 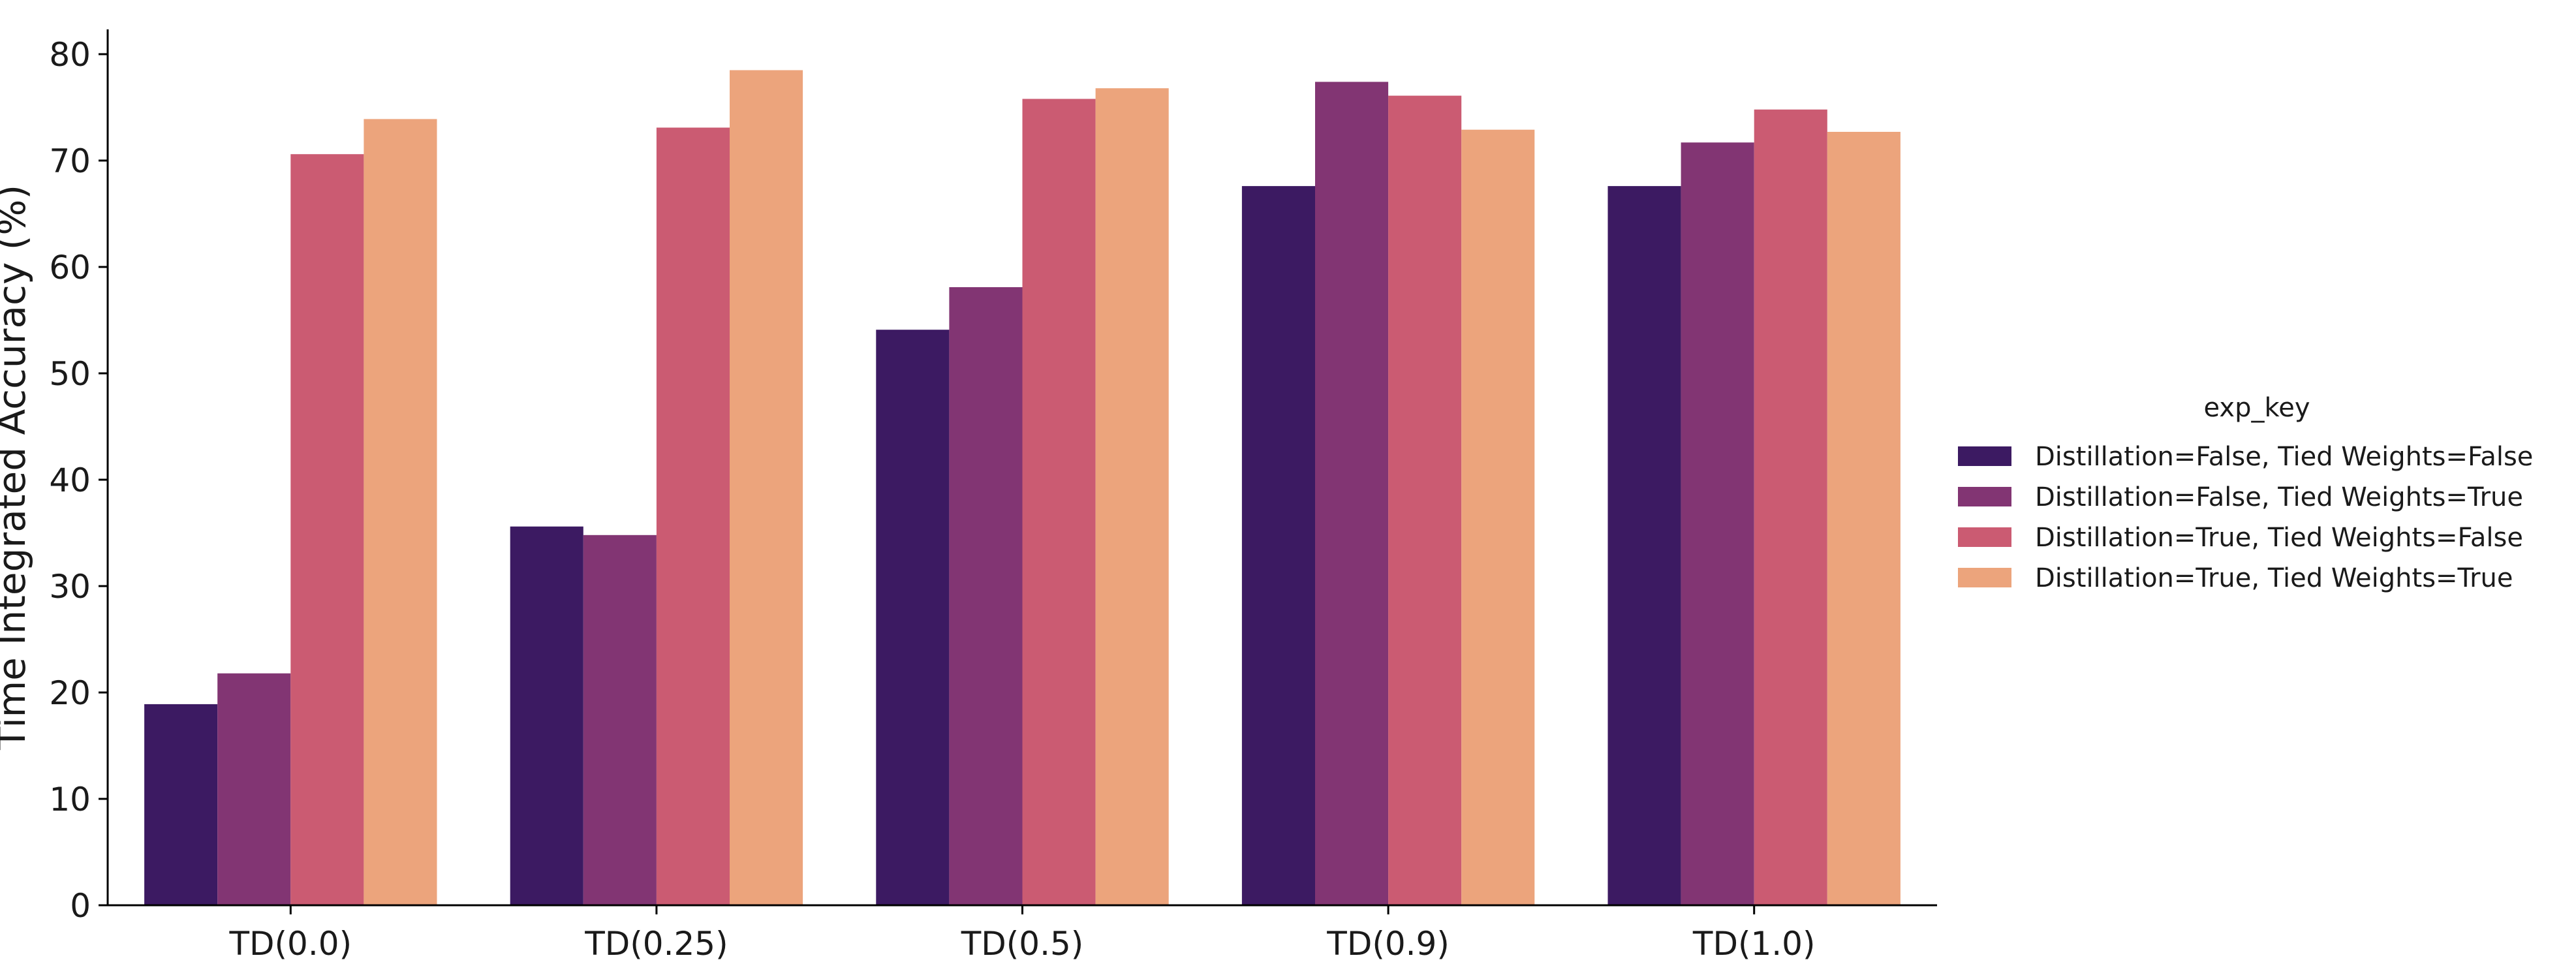 I want to click on bar-TD(0.5)-series-2, so click(x=986, y=596).